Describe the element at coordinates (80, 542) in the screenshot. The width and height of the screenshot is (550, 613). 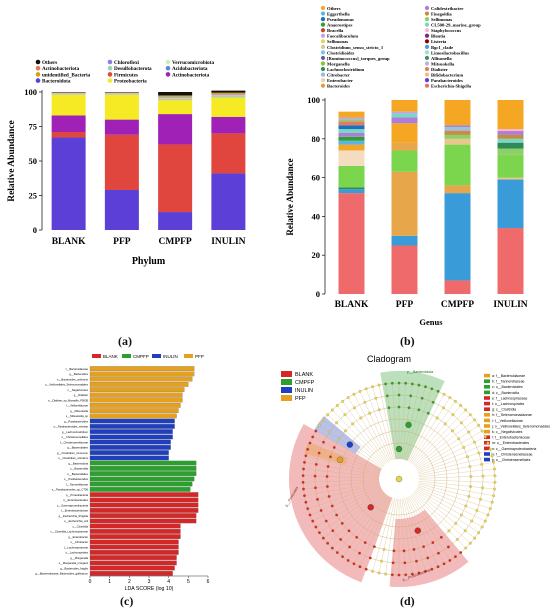
I see `lda-bar-label: s__Citrobacter` at that location.